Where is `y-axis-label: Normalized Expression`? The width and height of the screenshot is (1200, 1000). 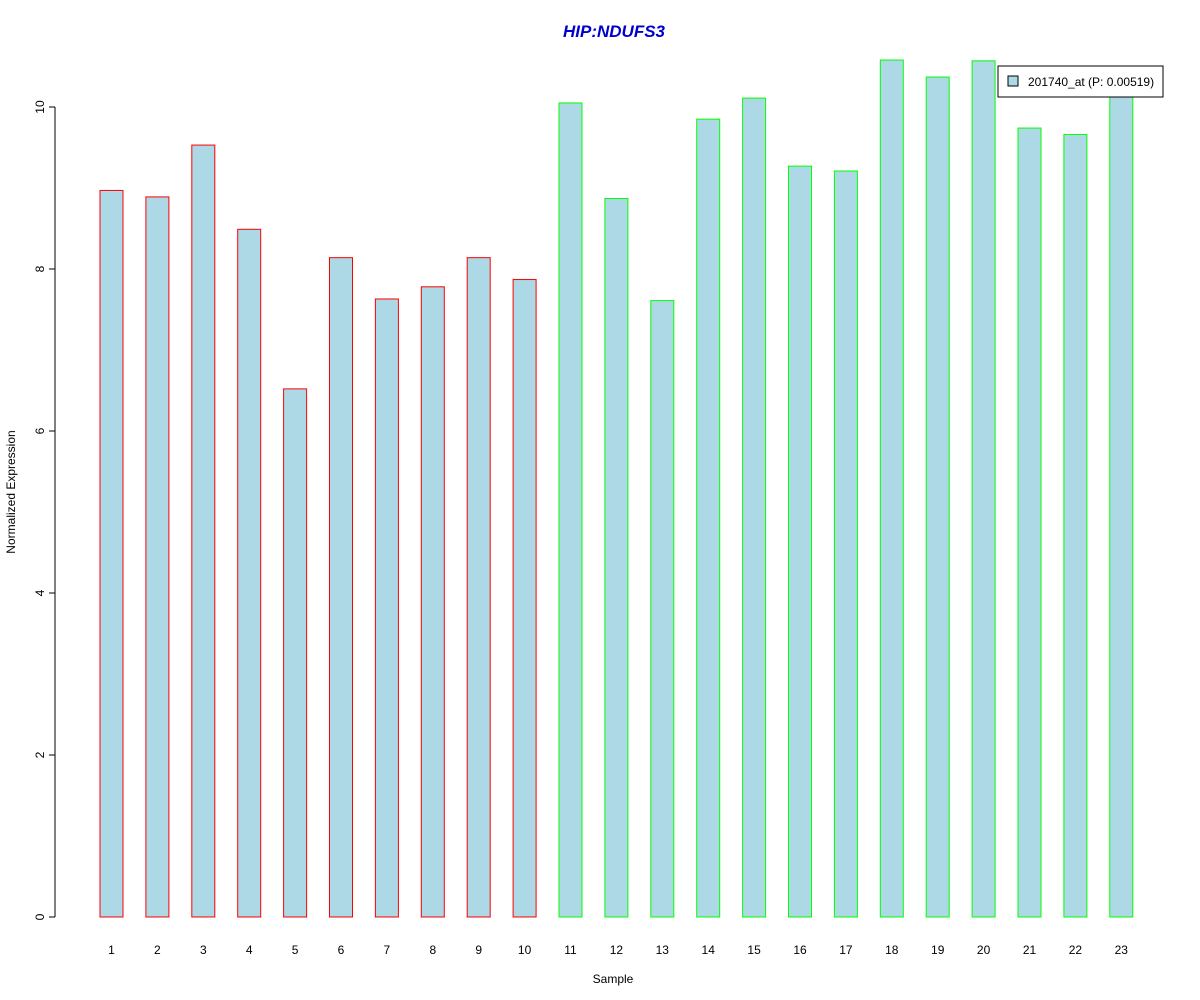 y-axis-label: Normalized Expression is located at coordinates (11, 491).